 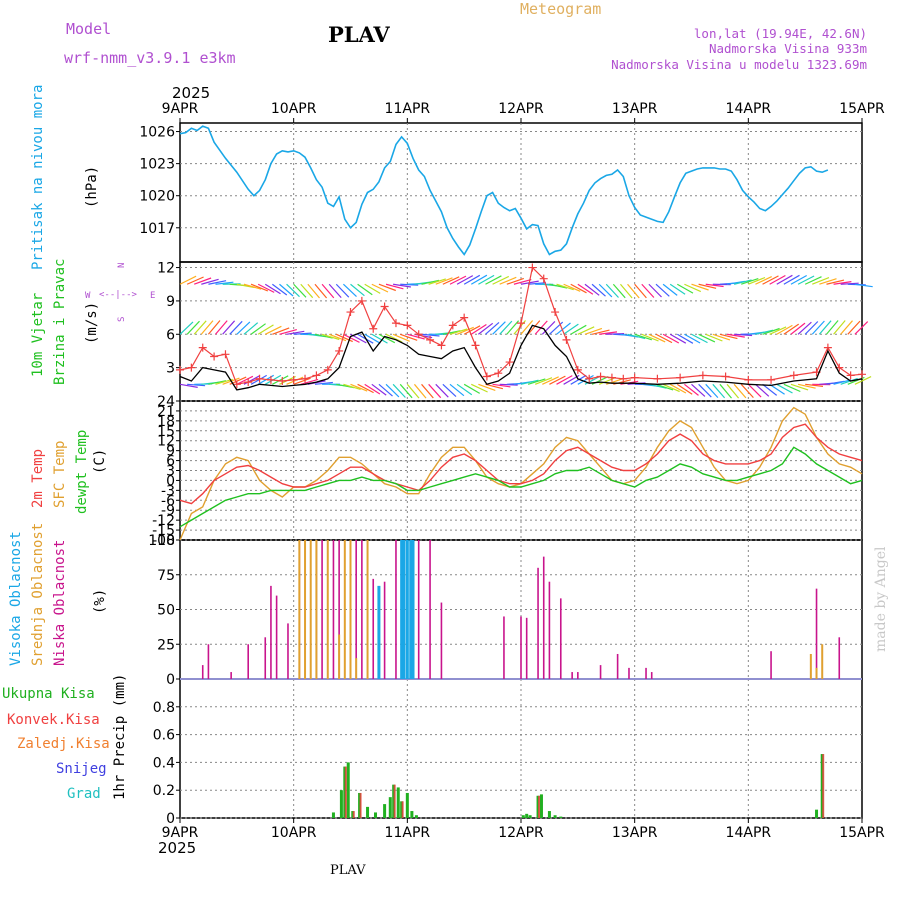 I want to click on x-tick-label-bottom: 10APR, so click(x=294, y=833).